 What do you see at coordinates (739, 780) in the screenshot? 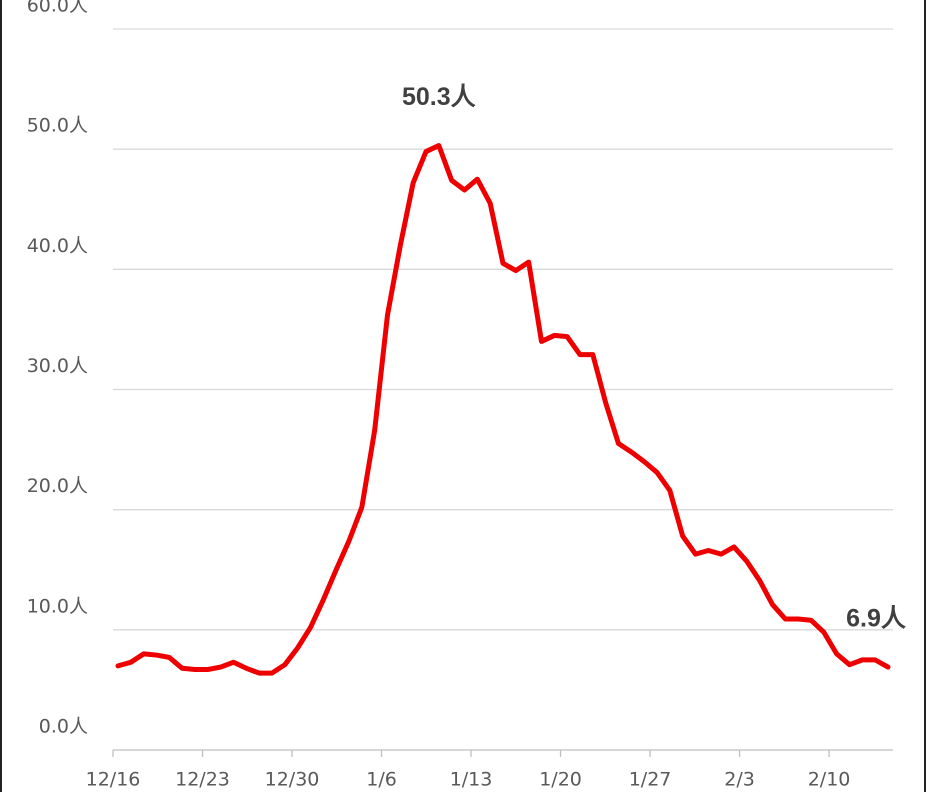
I see `x-tick-label: 2/3` at bounding box center [739, 780].